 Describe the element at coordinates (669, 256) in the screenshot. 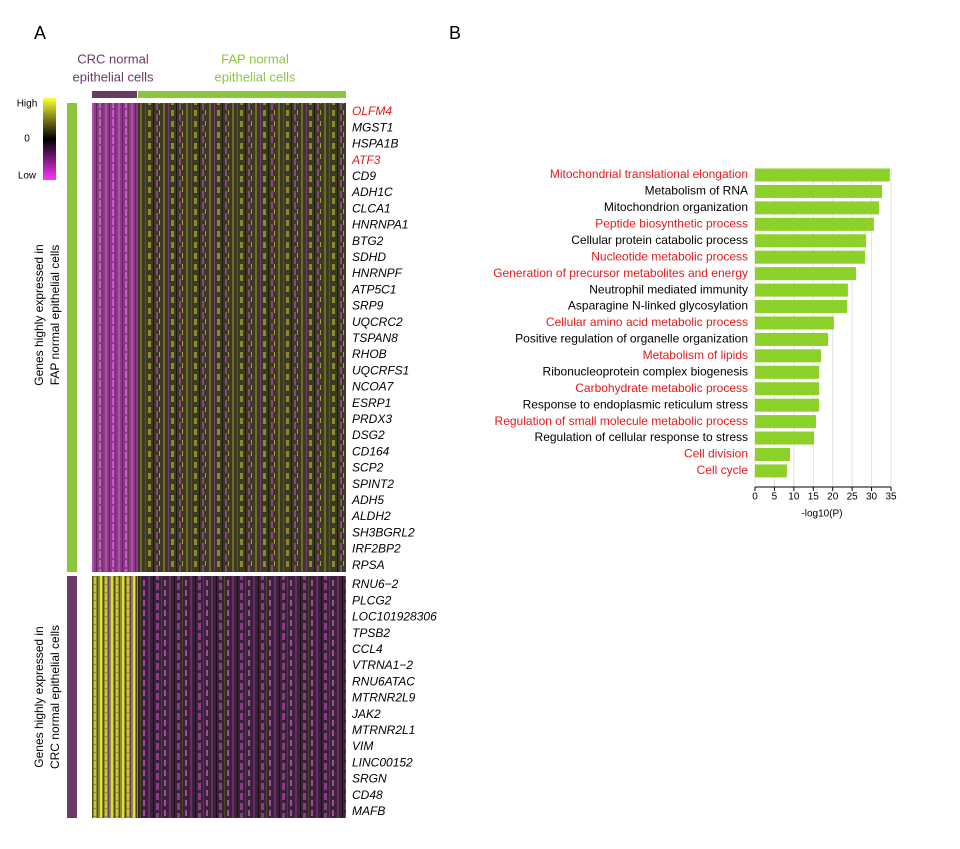

I see `y-tick-label: Nucleotide metabolic process` at that location.